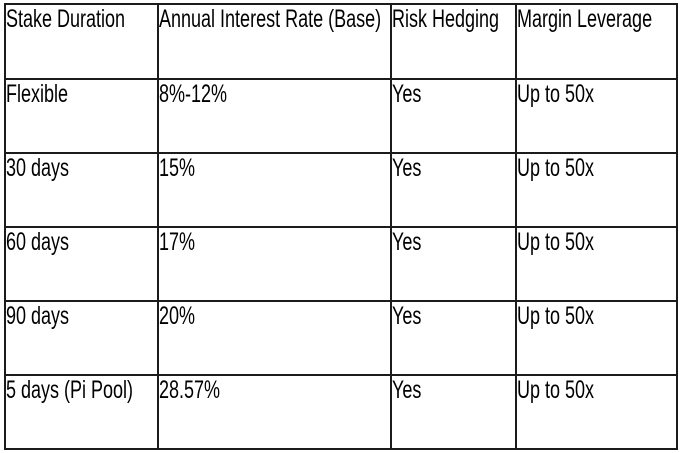 The height and width of the screenshot is (453, 680). I want to click on column-header-label: Annual Interest Rate (Base), so click(270, 19).